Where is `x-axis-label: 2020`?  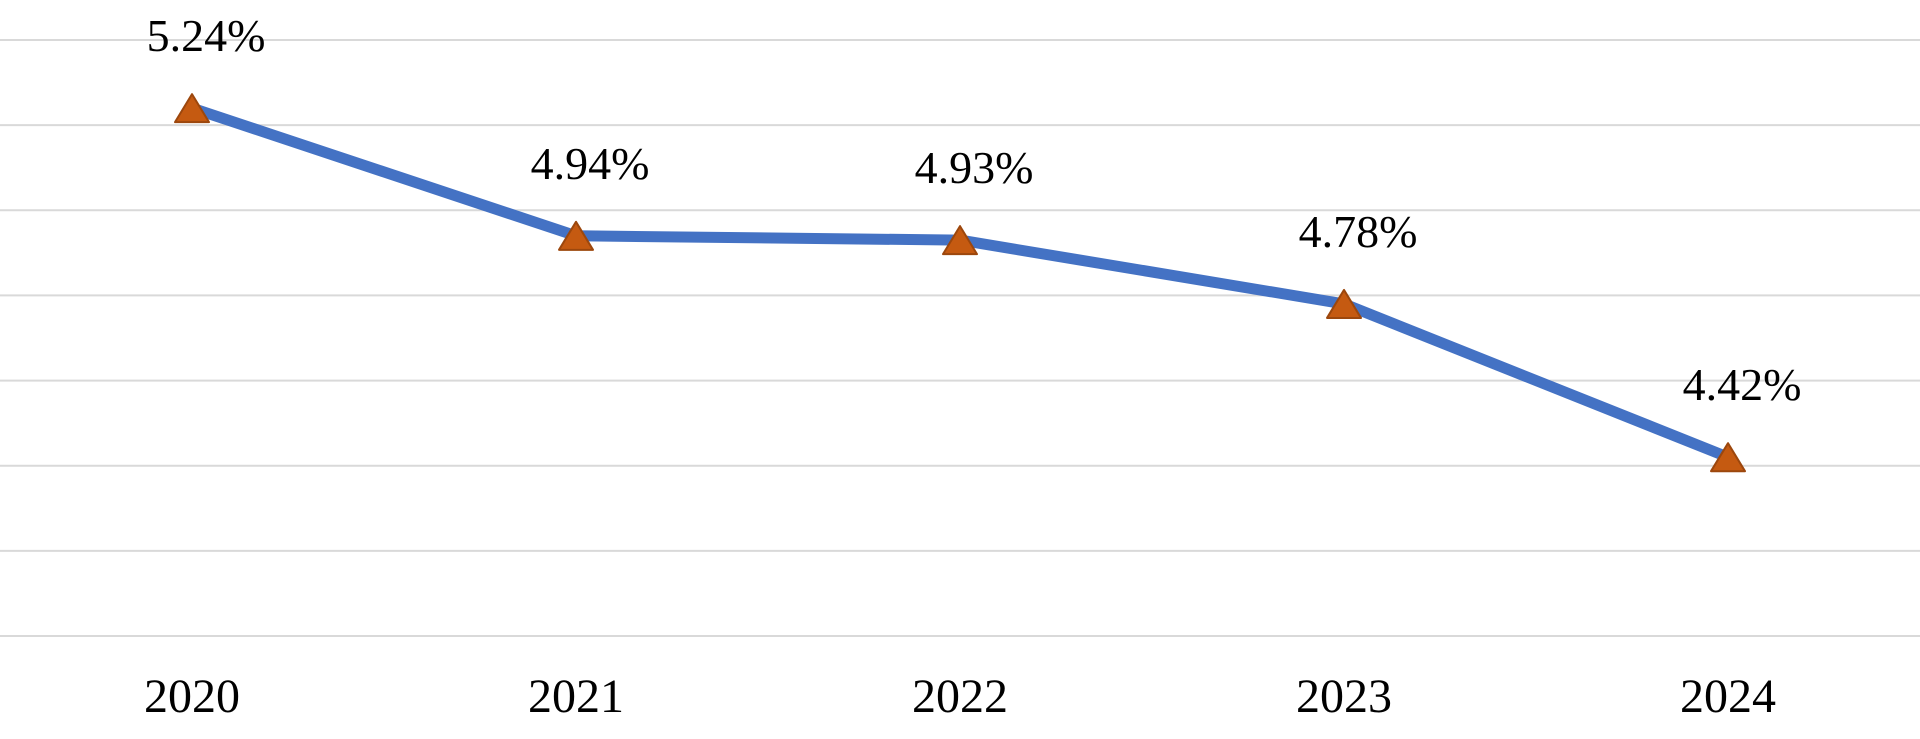
x-axis-label: 2020 is located at coordinates (192, 696).